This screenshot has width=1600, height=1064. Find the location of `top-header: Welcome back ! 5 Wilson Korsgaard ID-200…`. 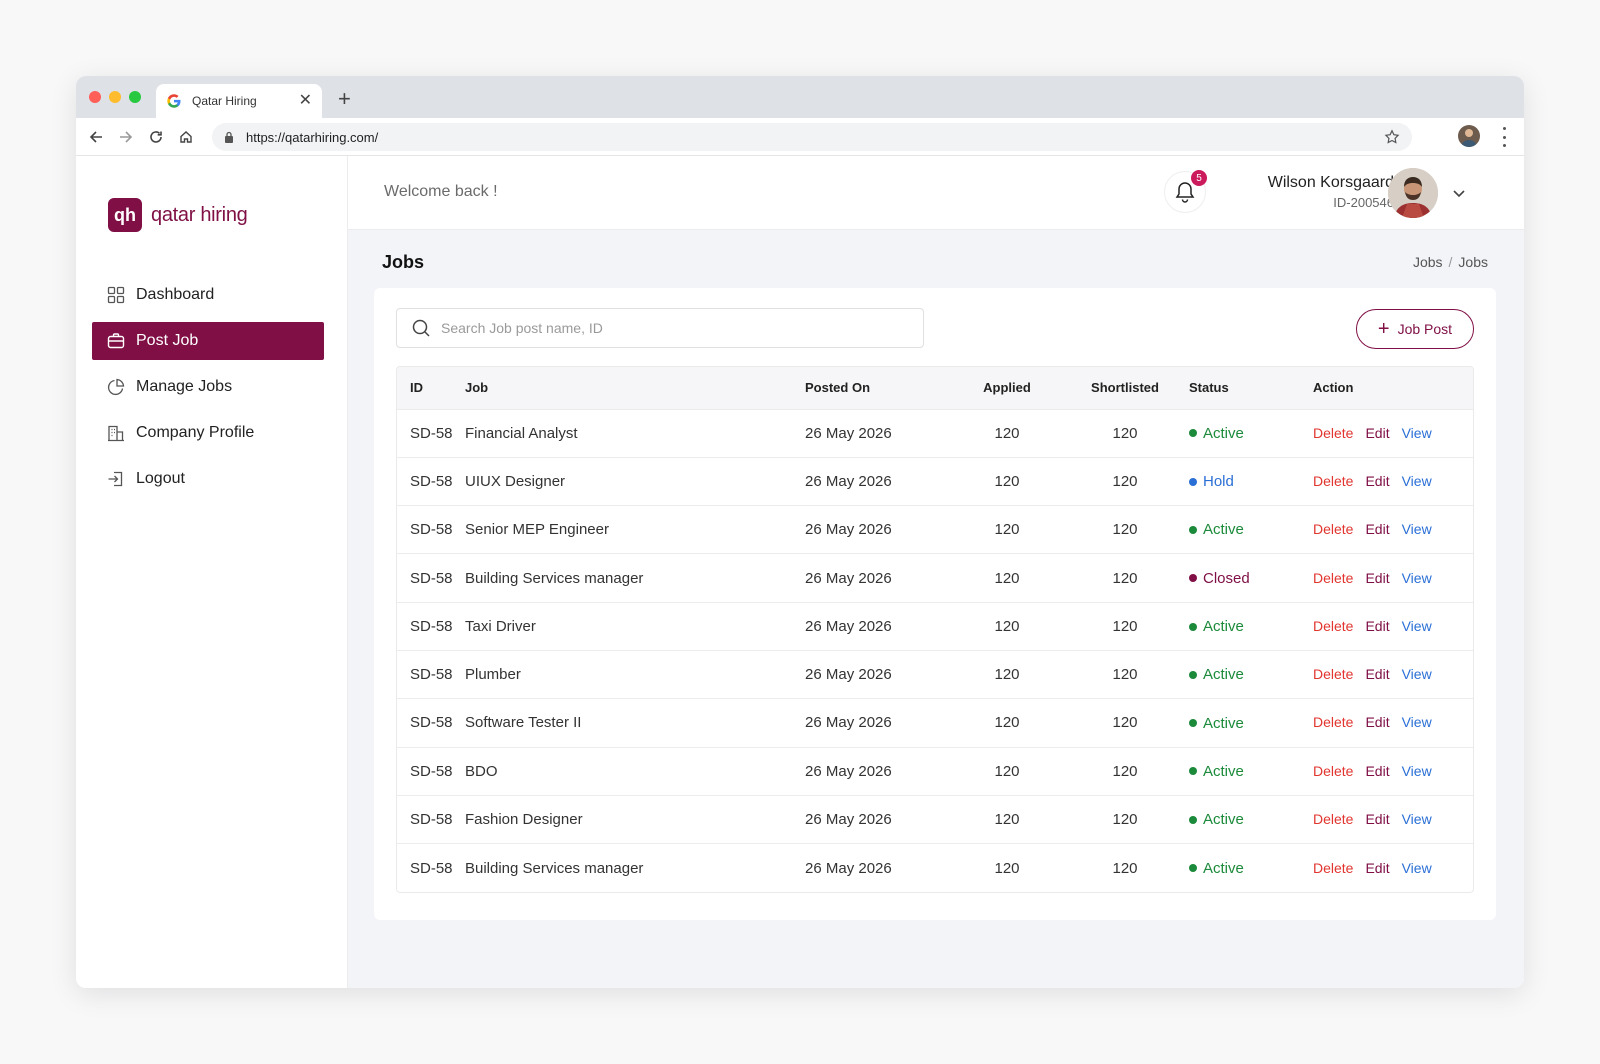

top-header: Welcome back ! 5 Wilson Korsgaard ID-200… is located at coordinates (936, 193).